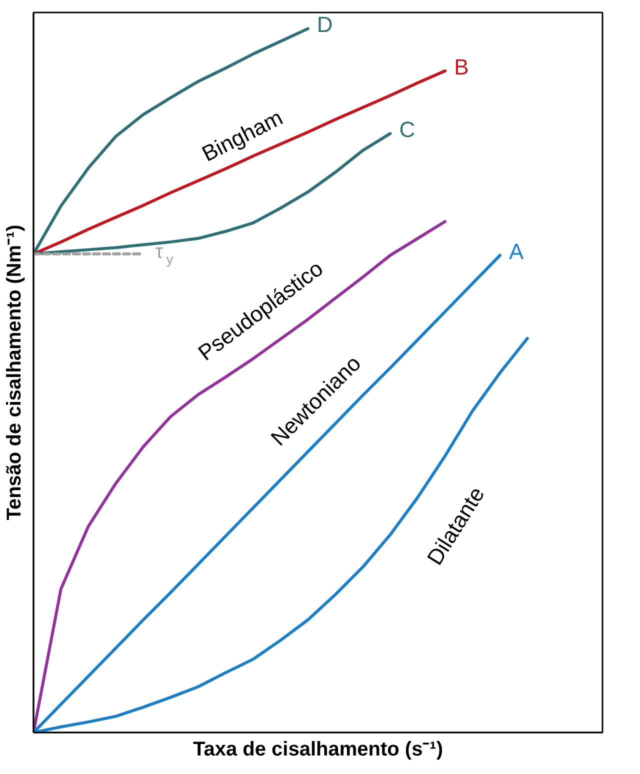  Describe the element at coordinates (461, 67) in the screenshot. I see `series-label: B` at that location.